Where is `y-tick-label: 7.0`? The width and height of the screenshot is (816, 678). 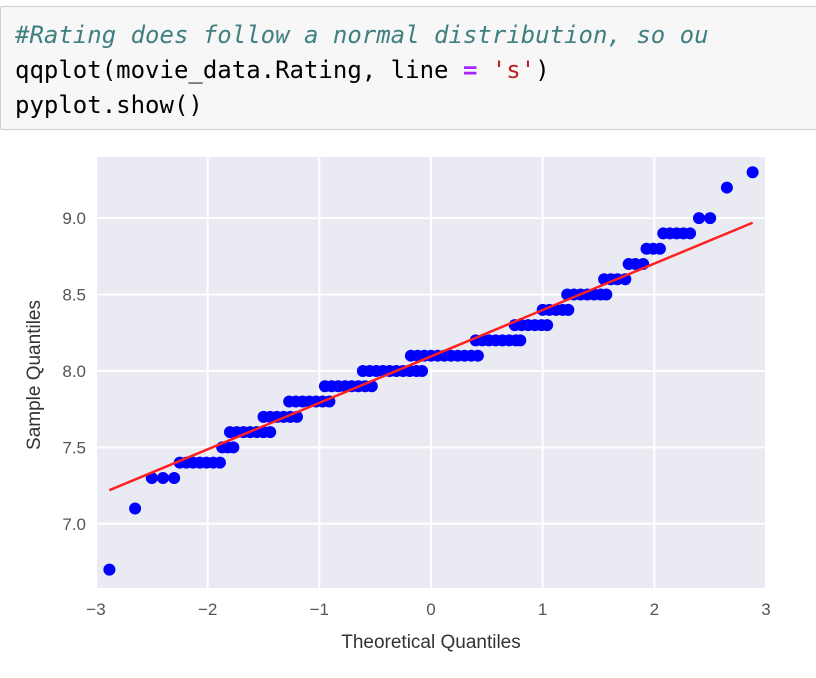
y-tick-label: 7.0 is located at coordinates (74, 524).